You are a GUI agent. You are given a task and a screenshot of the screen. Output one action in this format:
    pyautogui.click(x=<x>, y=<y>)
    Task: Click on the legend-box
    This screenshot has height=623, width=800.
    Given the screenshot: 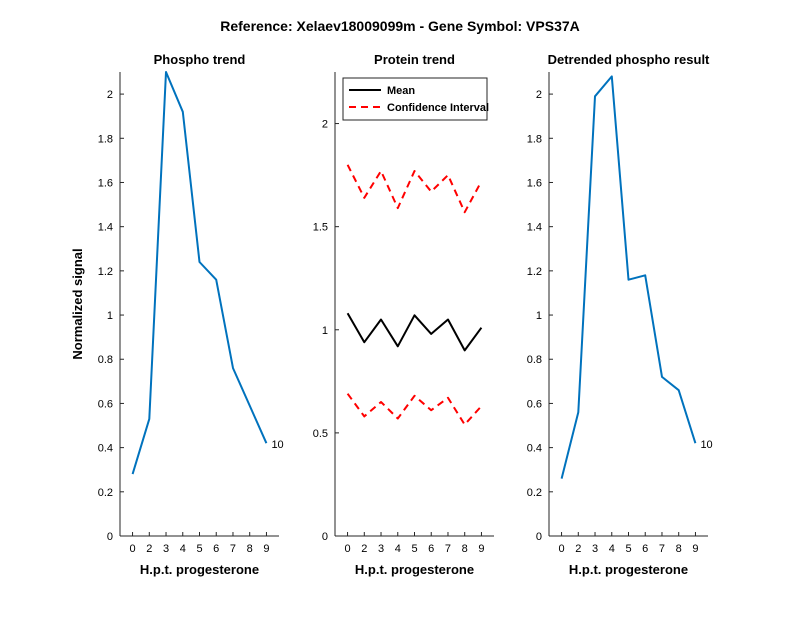 What is the action you would take?
    pyautogui.click(x=415, y=99)
    